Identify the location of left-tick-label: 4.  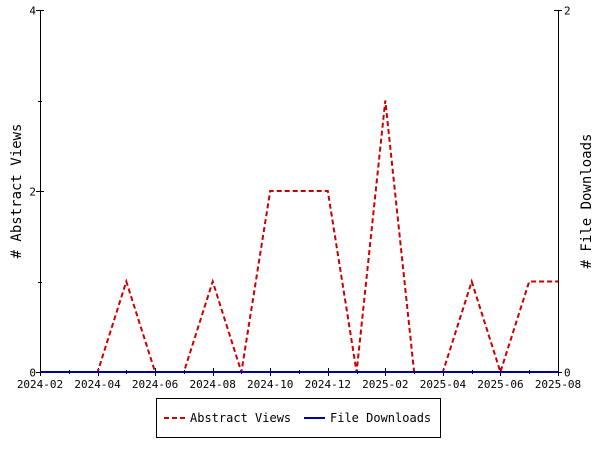
(32, 11).